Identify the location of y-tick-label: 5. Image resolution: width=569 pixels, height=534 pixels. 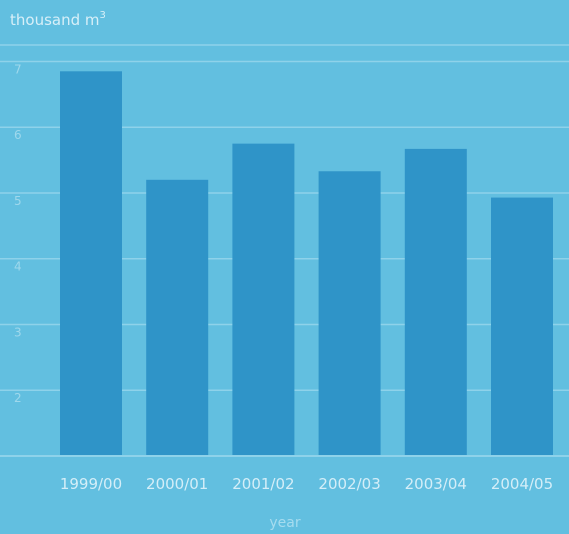
(18, 201).